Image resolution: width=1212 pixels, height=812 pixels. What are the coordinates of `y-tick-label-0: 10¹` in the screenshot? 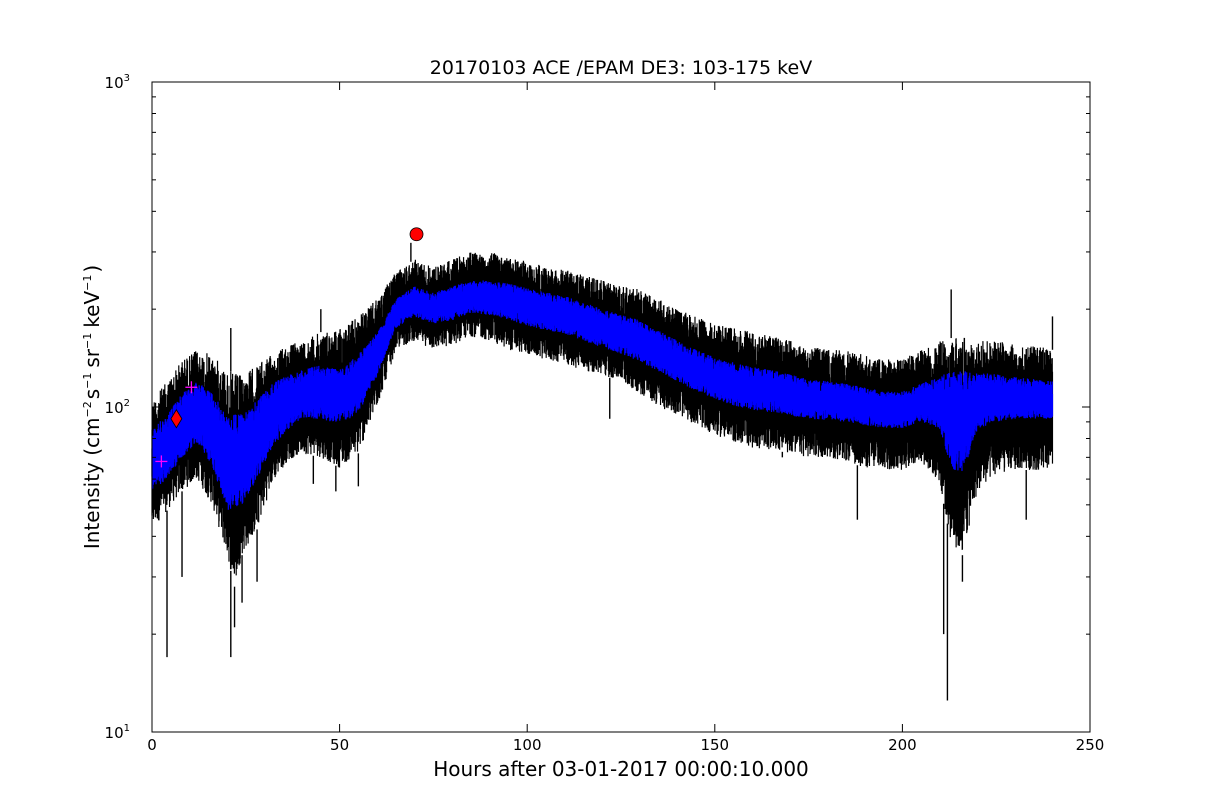 It's located at (117, 732).